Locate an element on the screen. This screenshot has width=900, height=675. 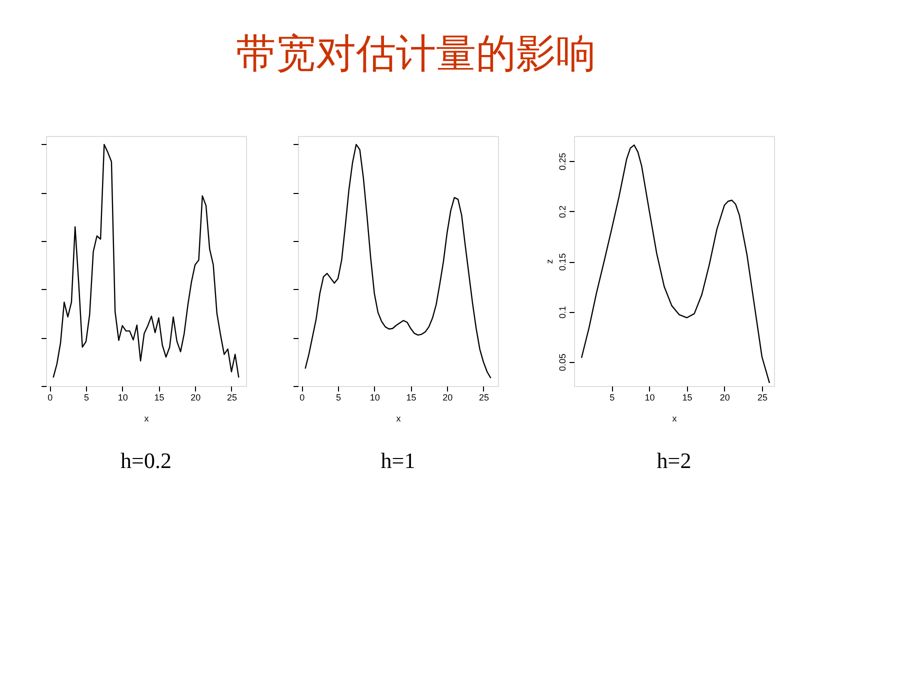
y-tick-label: 0.2 is located at coordinates (563, 212).